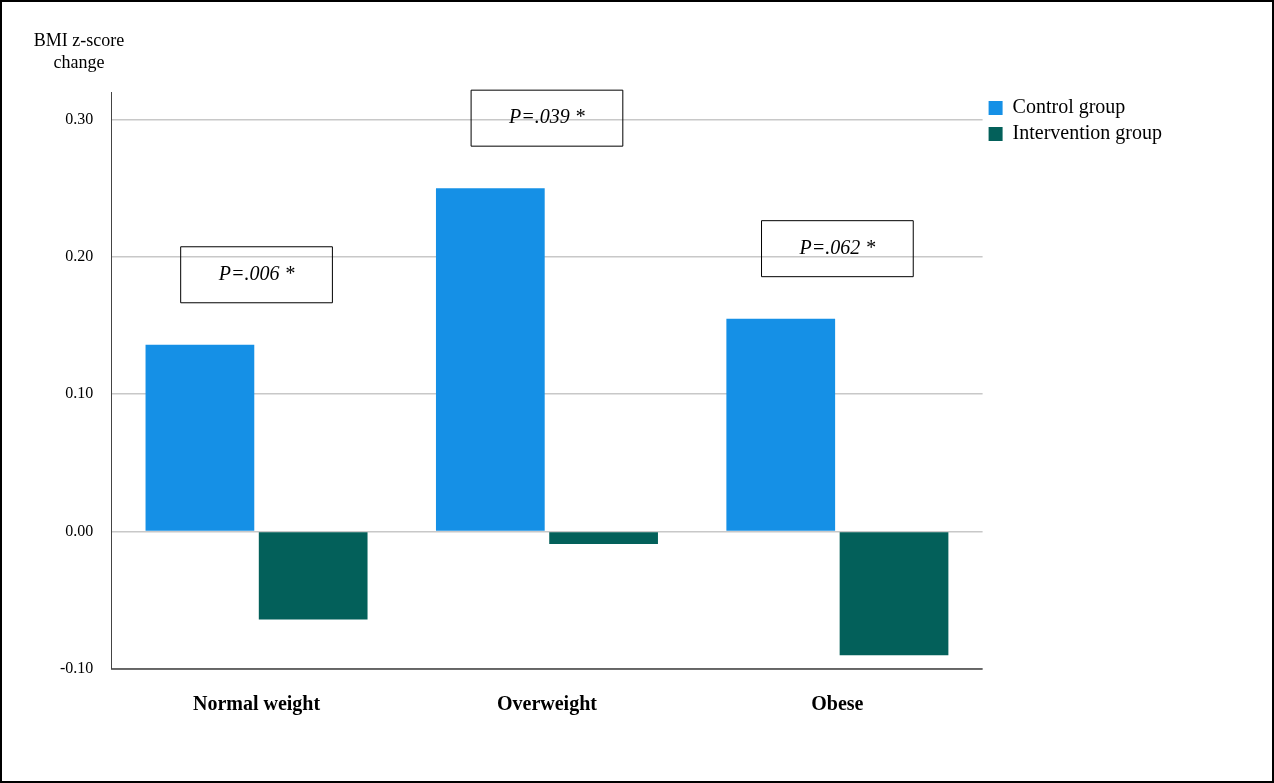  Describe the element at coordinates (837, 703) in the screenshot. I see `x-tick-label: Obese` at that location.